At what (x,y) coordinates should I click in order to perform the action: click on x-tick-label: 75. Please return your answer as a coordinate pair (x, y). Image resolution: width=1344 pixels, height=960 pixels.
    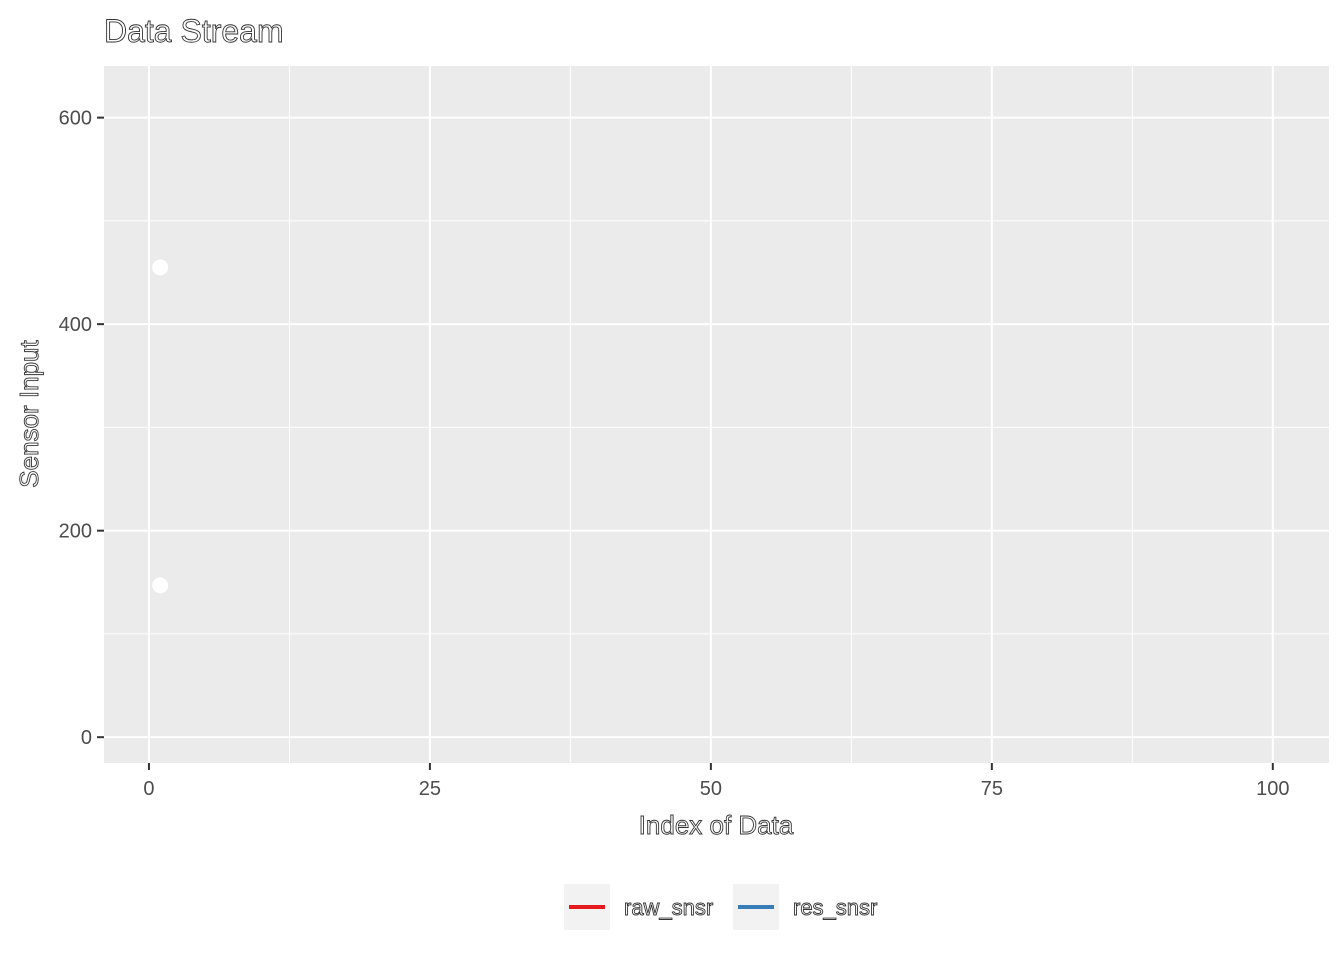
    Looking at the image, I should click on (992, 789).